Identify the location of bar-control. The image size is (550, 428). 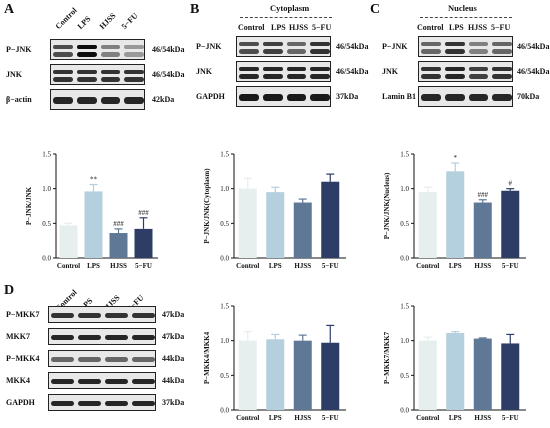
(68, 241).